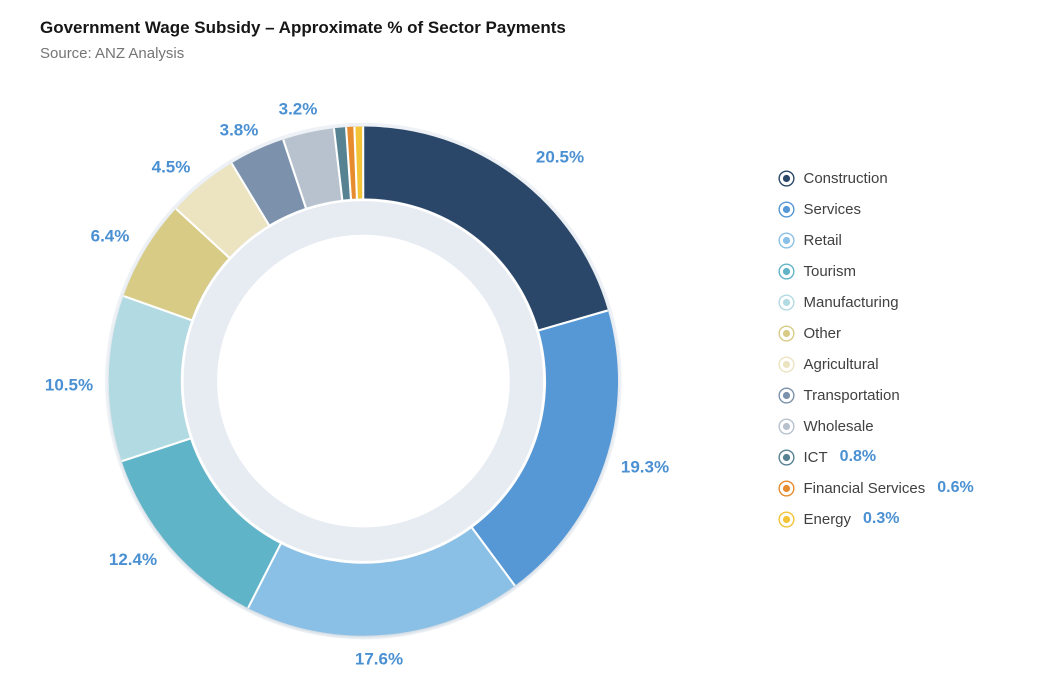 Image resolution: width=1045 pixels, height=696 pixels. What do you see at coordinates (133, 559) in the screenshot?
I see `svg-text: 12.4%` at bounding box center [133, 559].